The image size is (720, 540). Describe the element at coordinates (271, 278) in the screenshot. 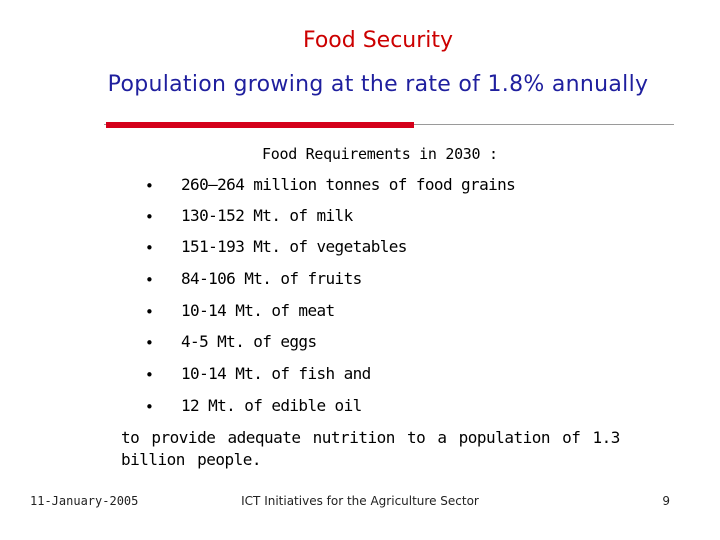

I see `list-item-text: 84-106 Mt. of fruits` at that location.